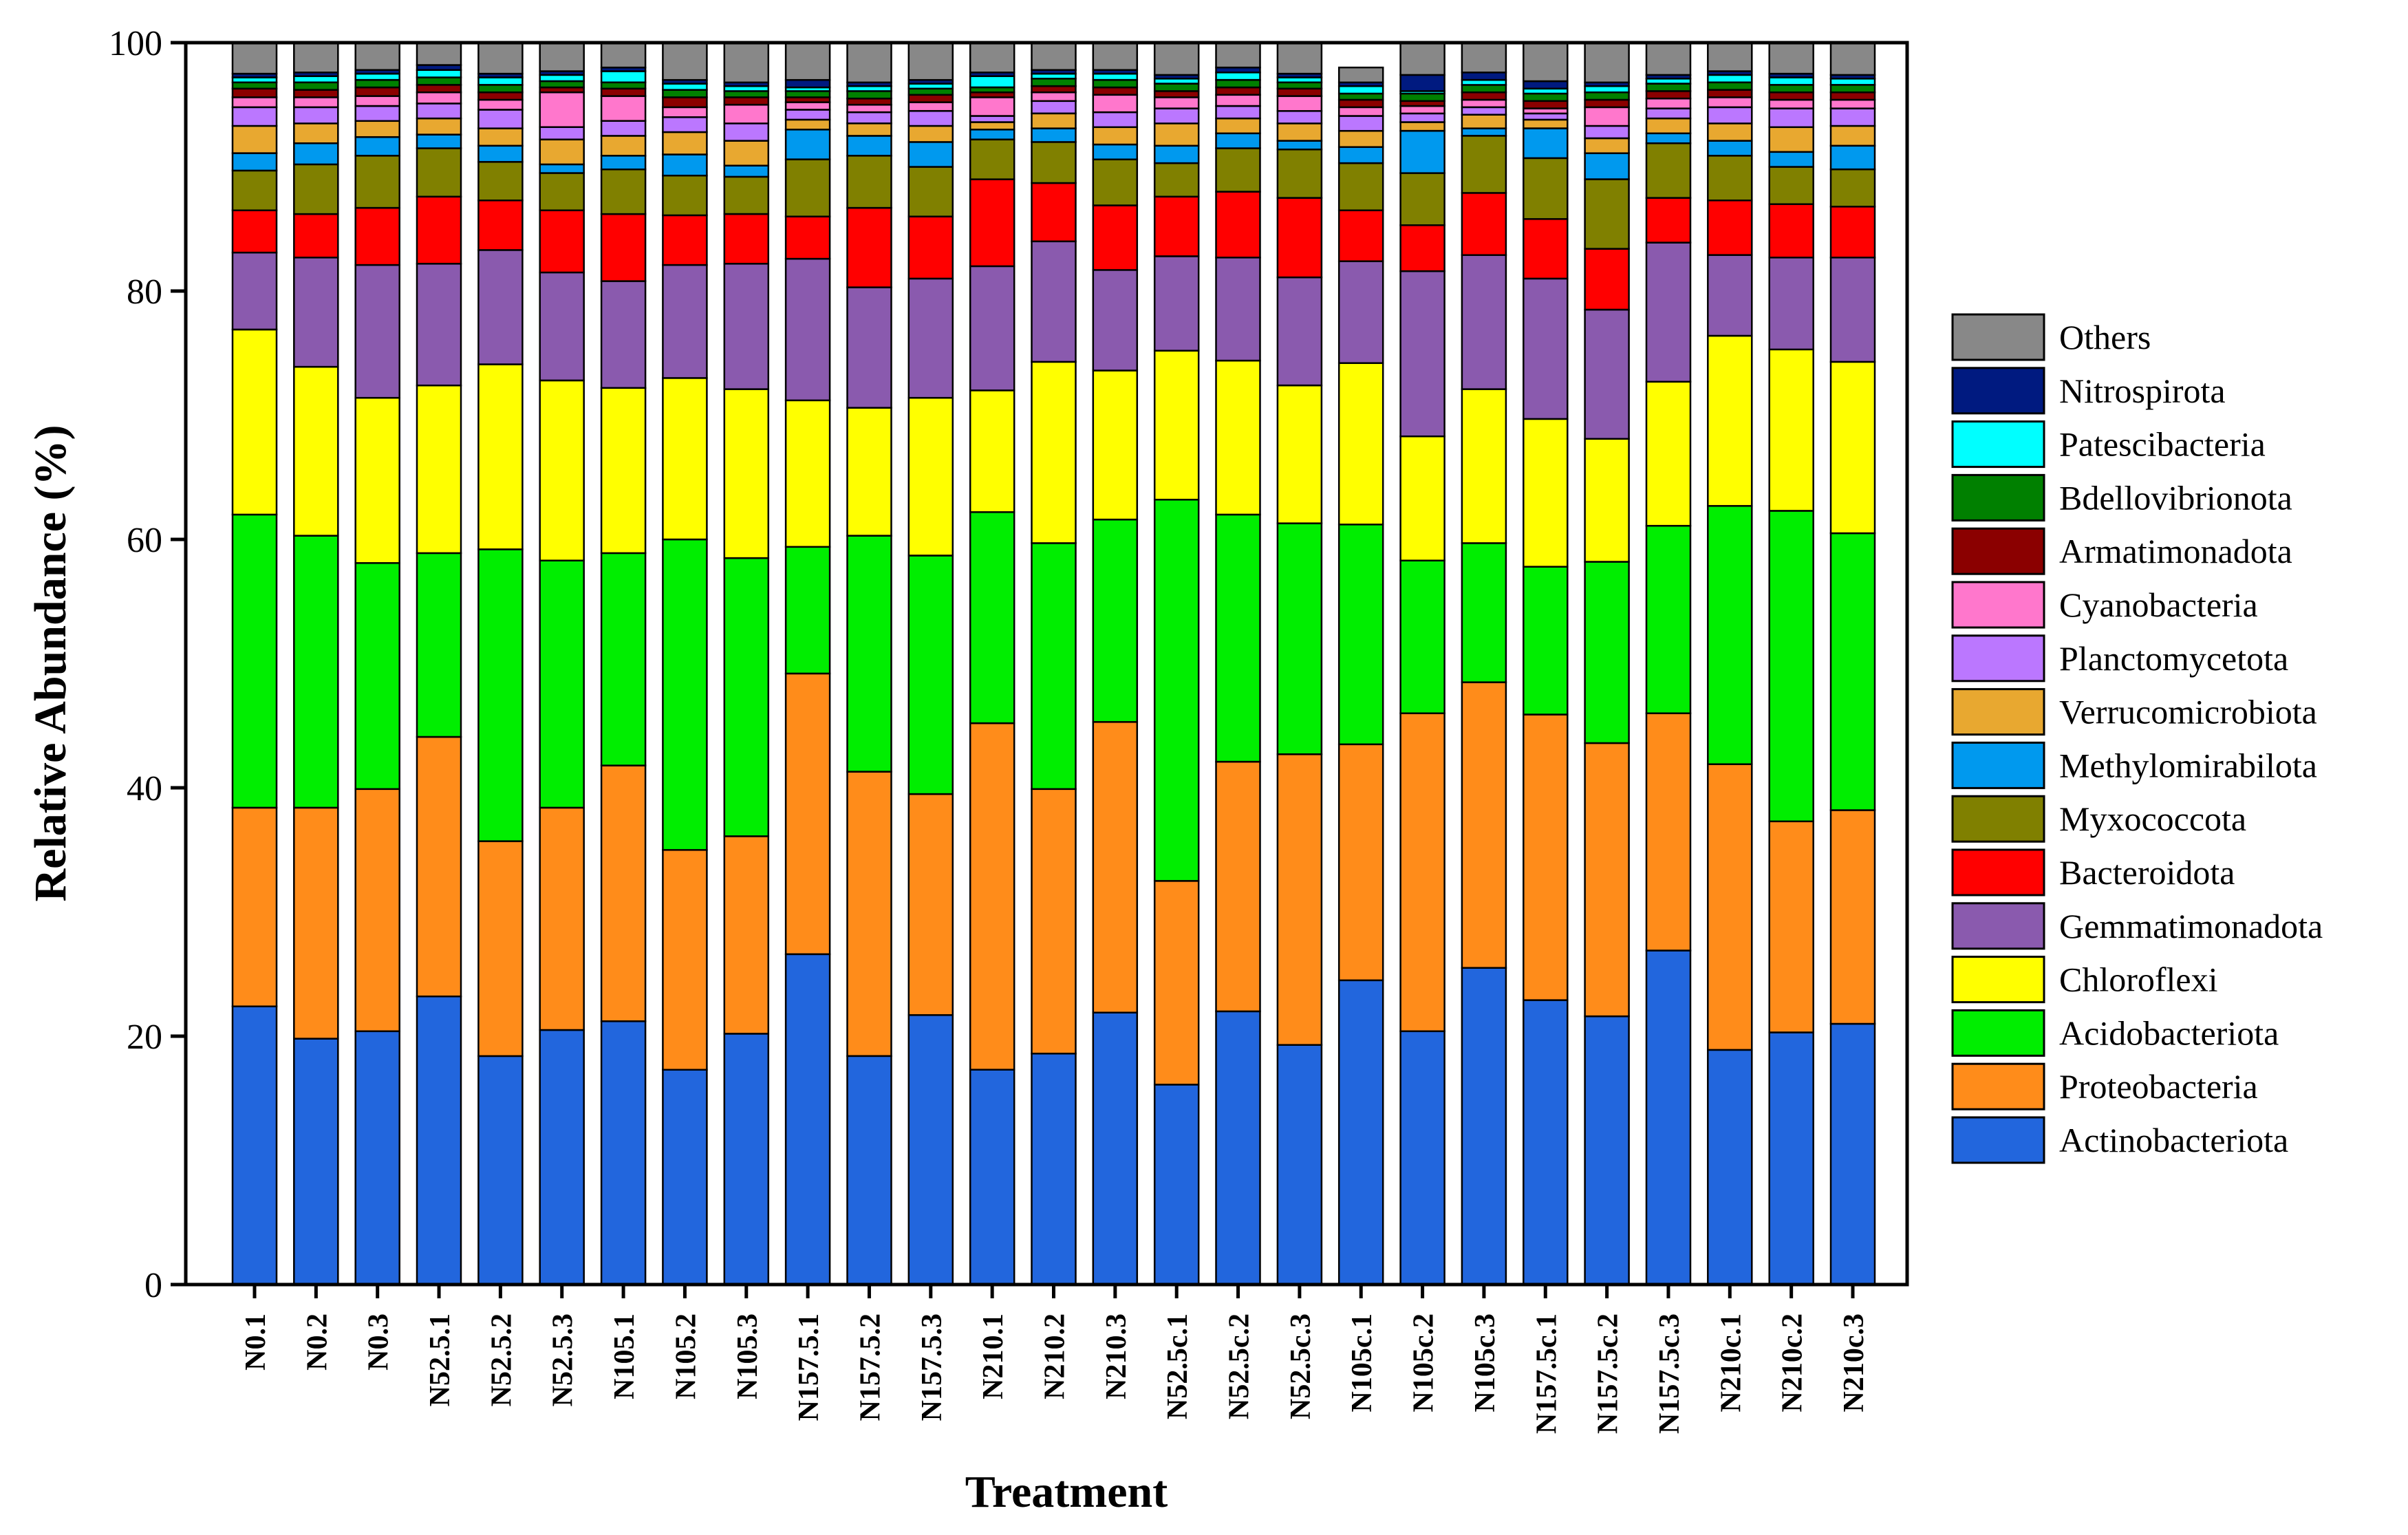 The image size is (2408, 1535). Describe the element at coordinates (2119, 658) in the screenshot. I see `legend-item-planctomycetota: Planctomycetota` at that location.